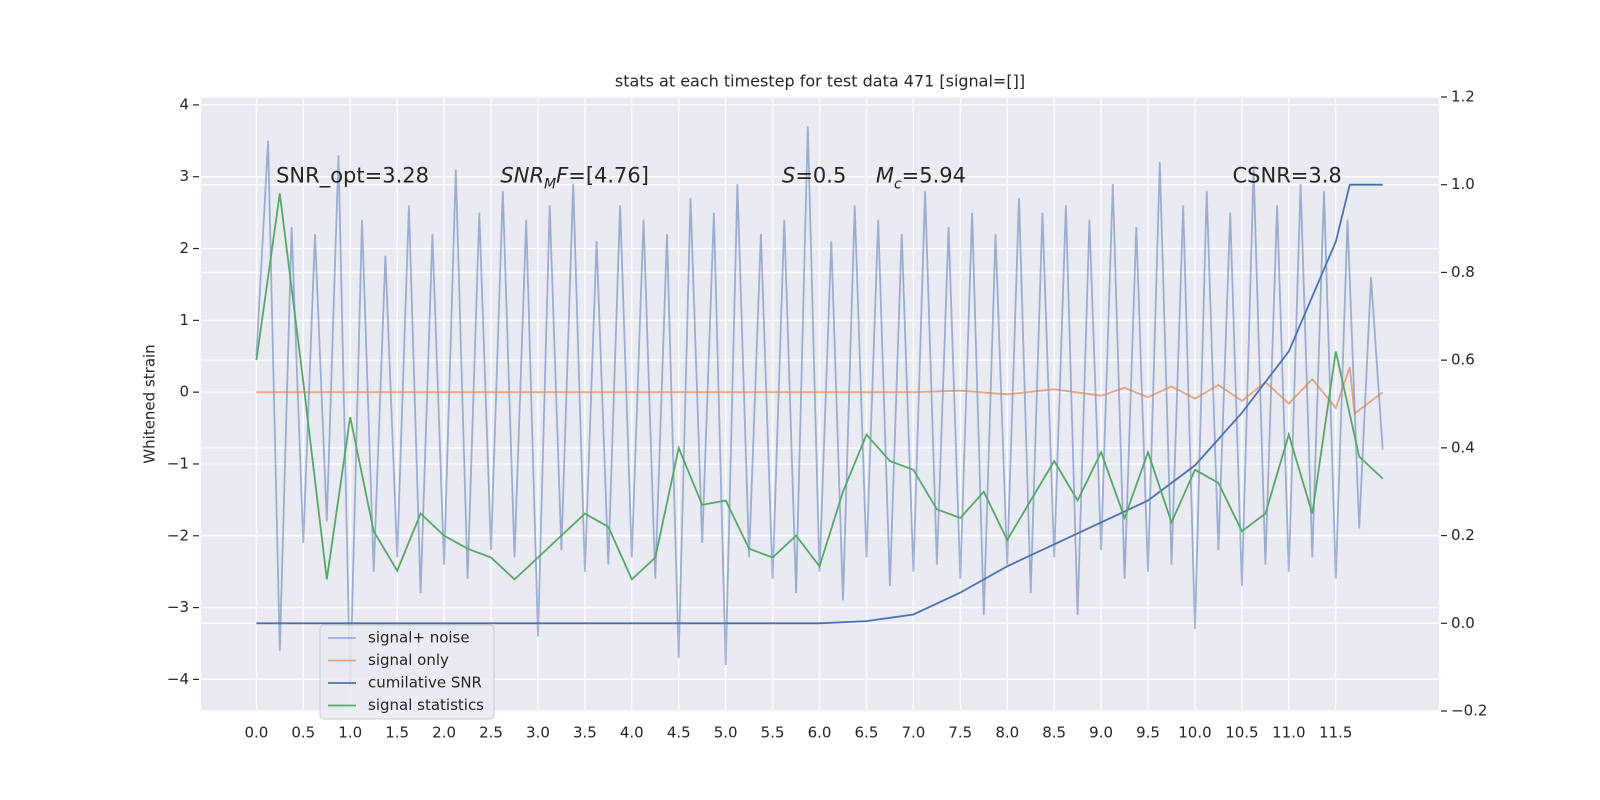 Image resolution: width=1600 pixels, height=800 pixels. I want to click on y2-tick-label: −0.2, so click(1469, 711).